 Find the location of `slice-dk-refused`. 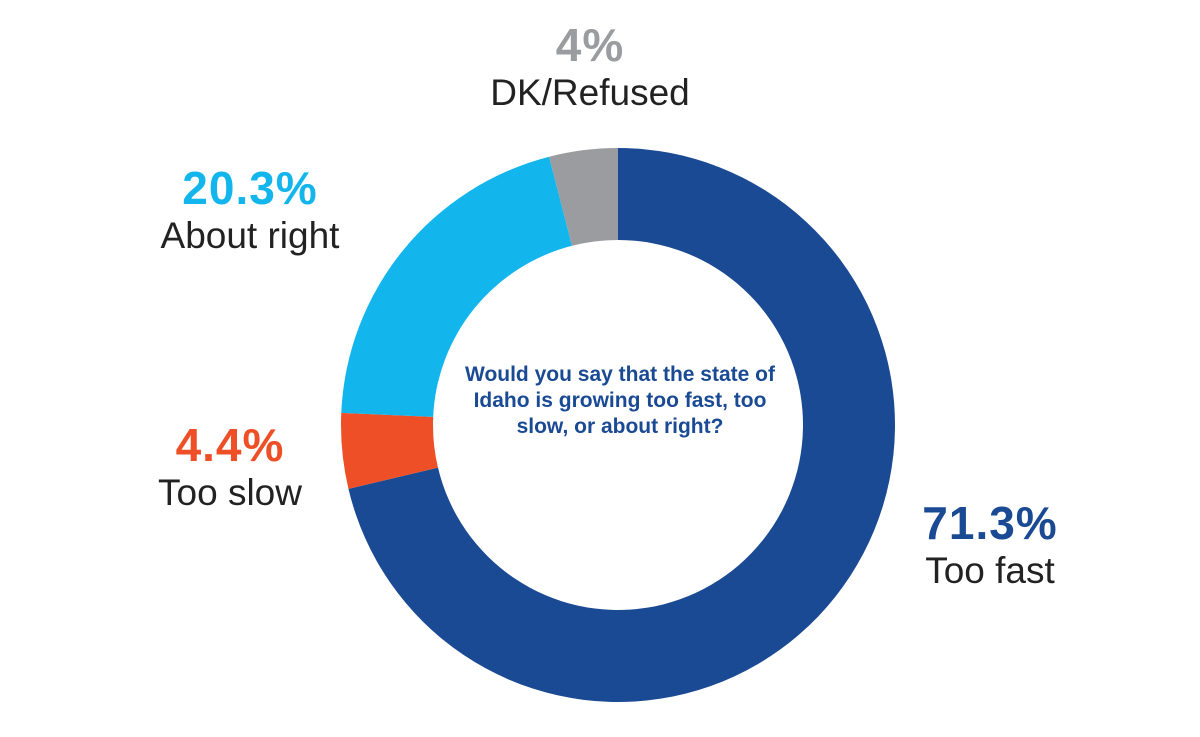

slice-dk-refused is located at coordinates (583, 197).